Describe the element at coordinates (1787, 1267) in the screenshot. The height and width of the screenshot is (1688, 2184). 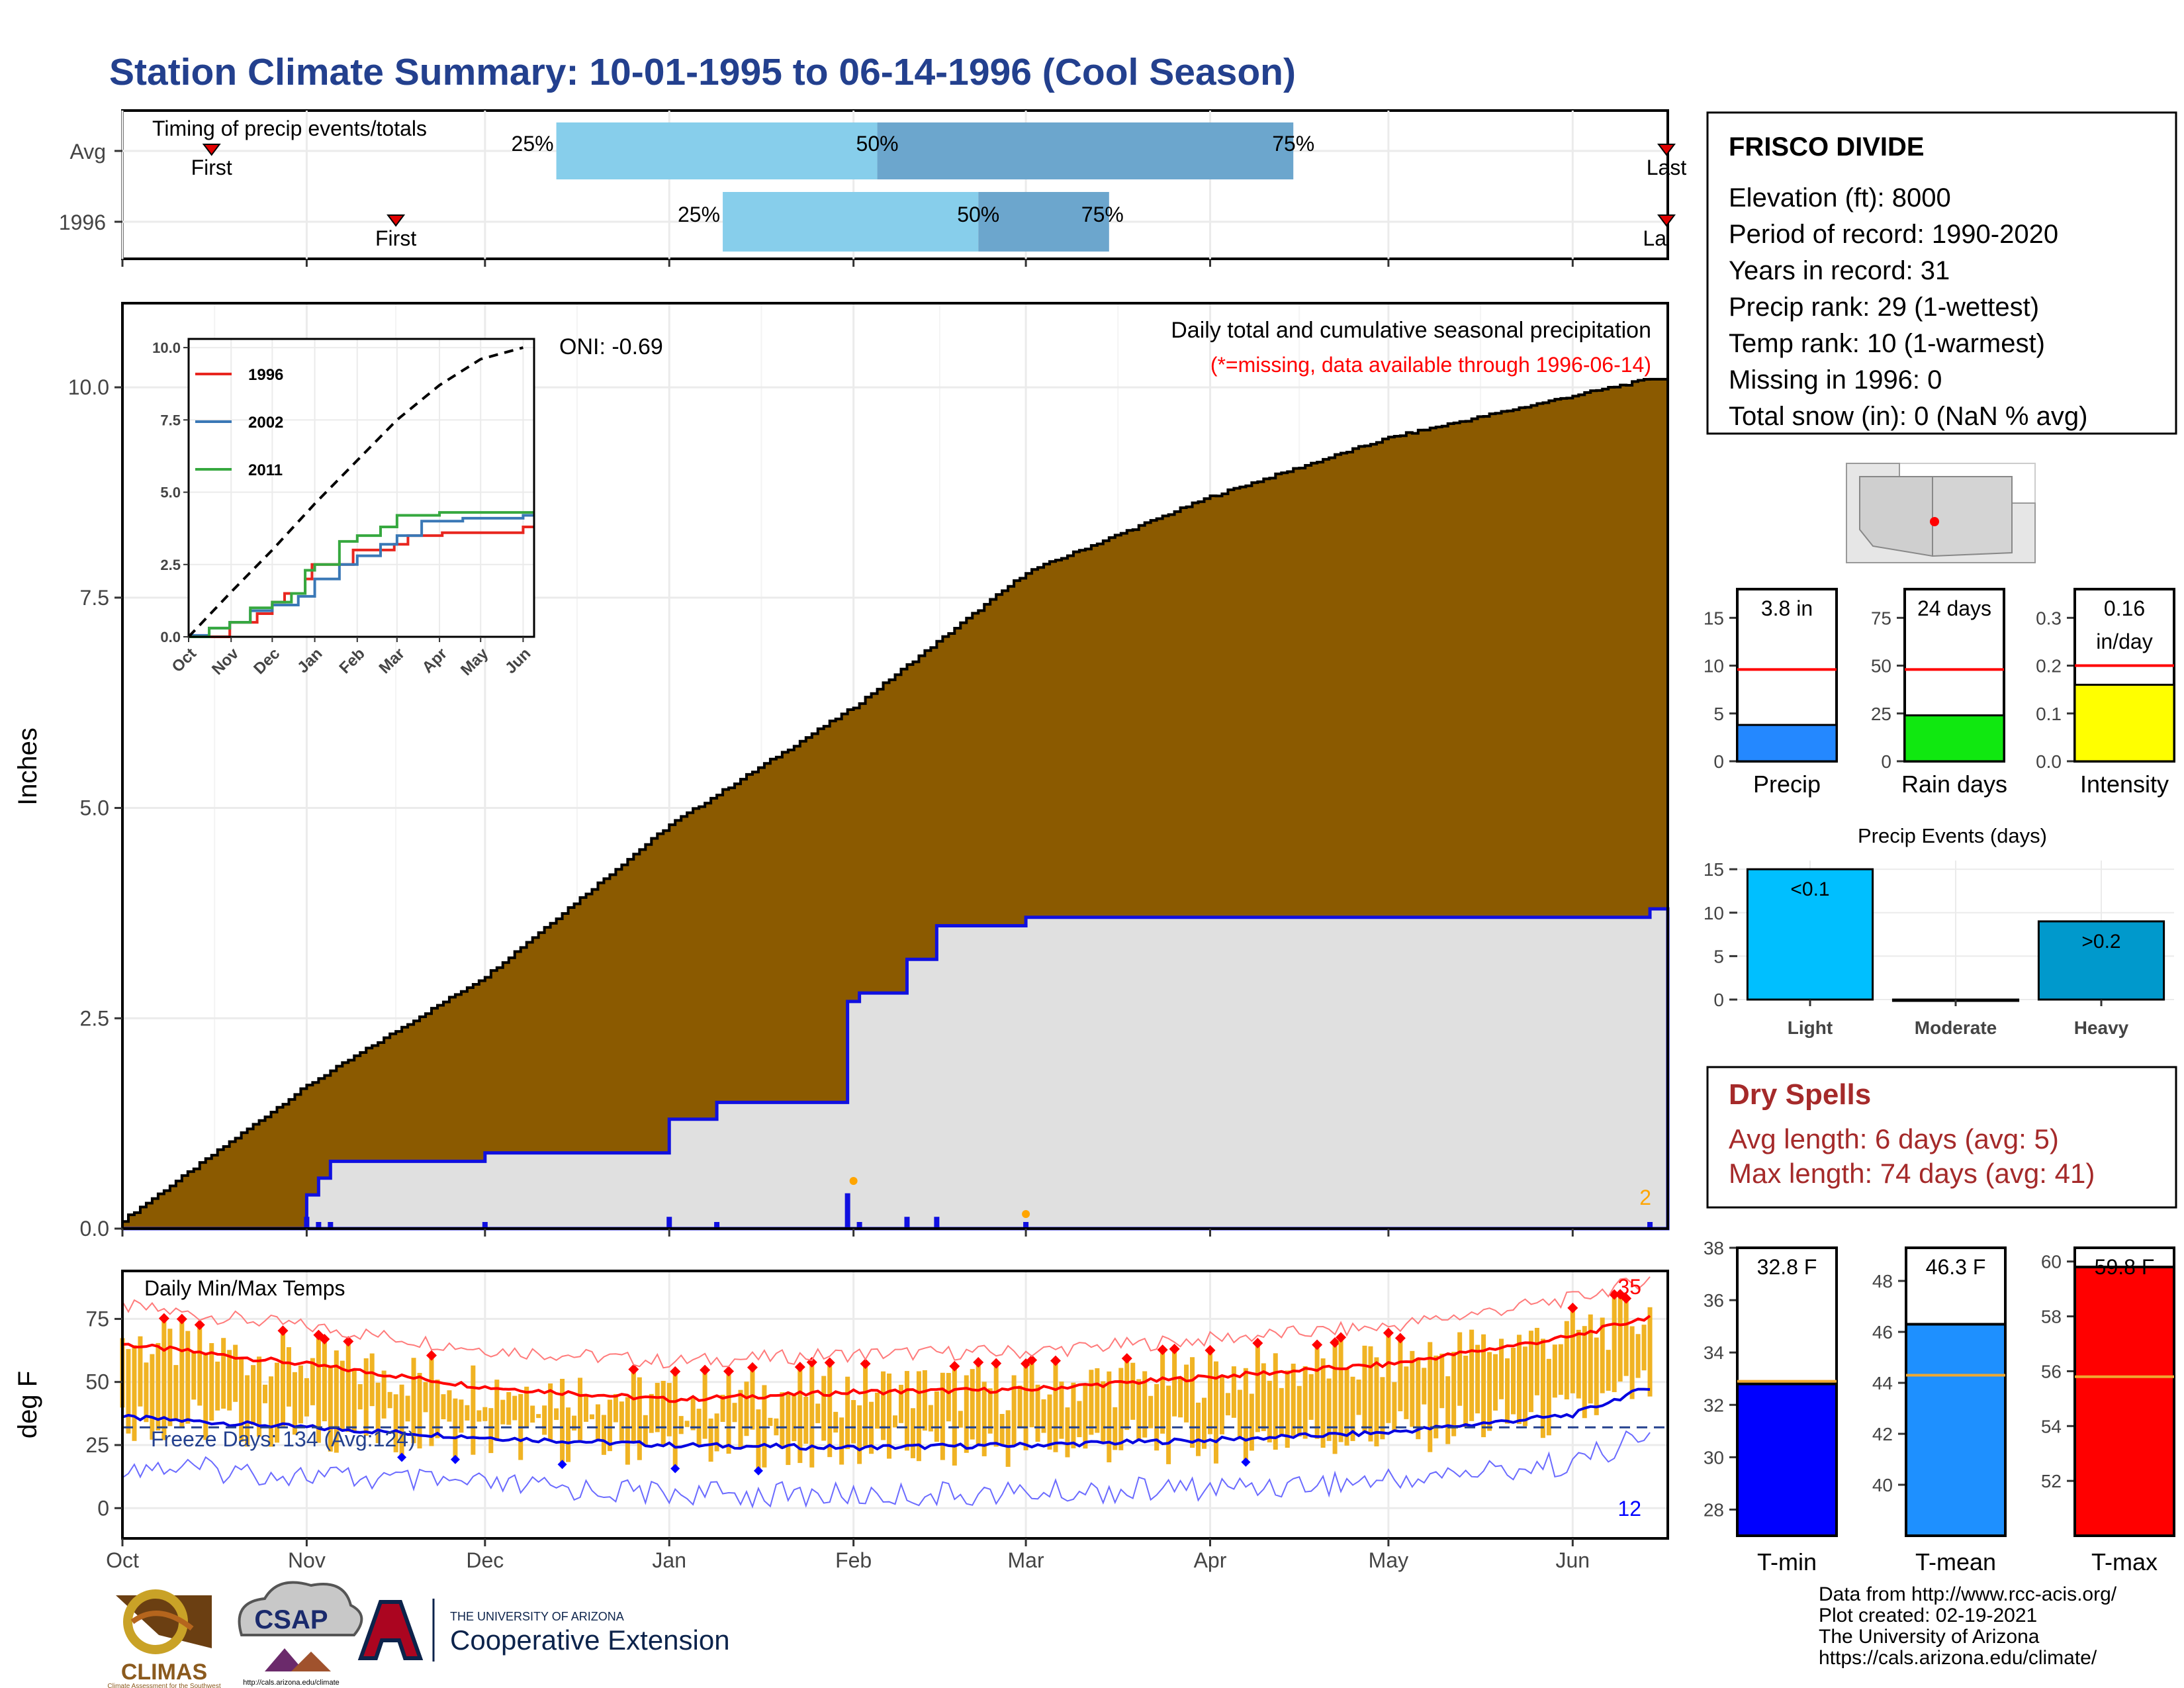
I see `temp-bar-value: 32.8 F` at that location.